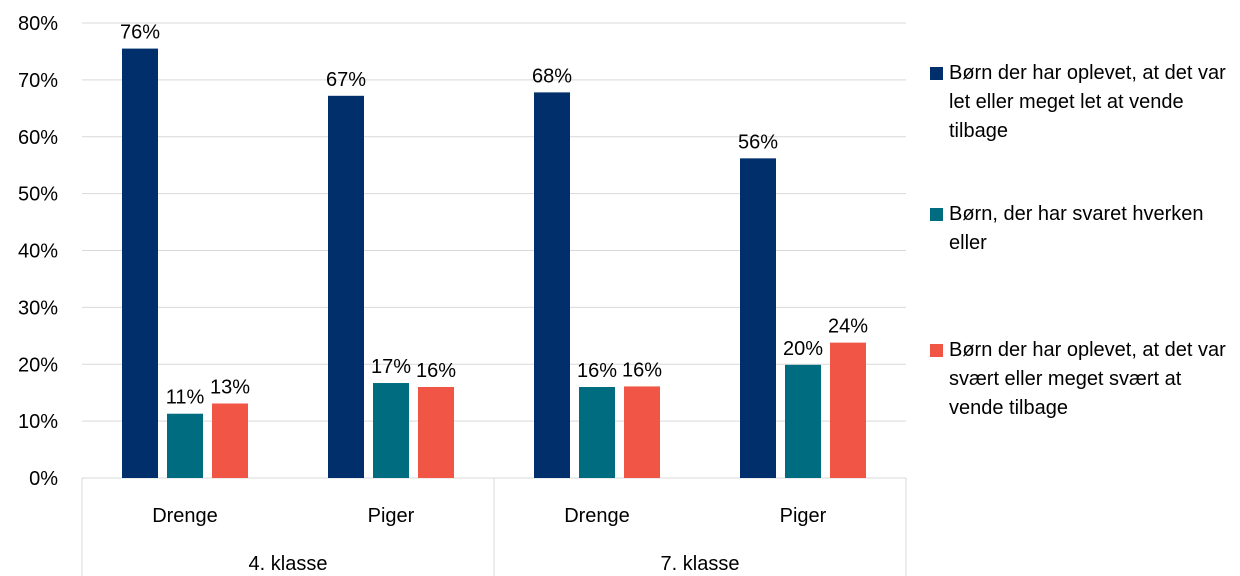 Image resolution: width=1240 pixels, height=576 pixels. What do you see at coordinates (700, 564) in the screenshot?
I see `group-label: 7. klasse` at bounding box center [700, 564].